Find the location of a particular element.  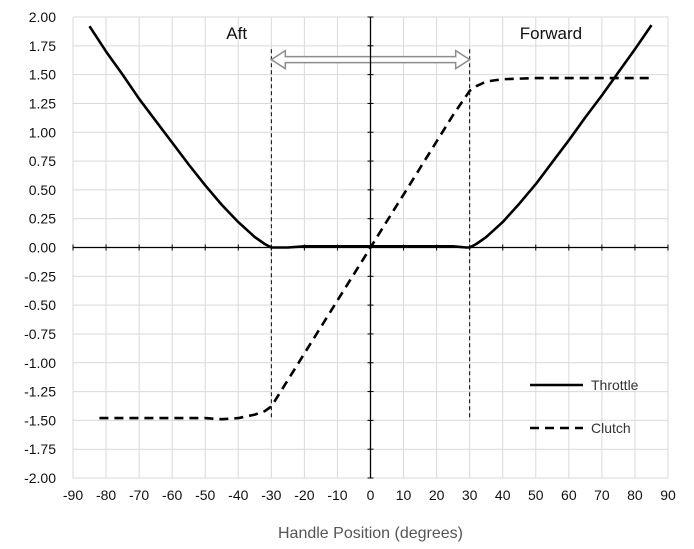

y-tick-label: -2.00 is located at coordinates (40, 478).